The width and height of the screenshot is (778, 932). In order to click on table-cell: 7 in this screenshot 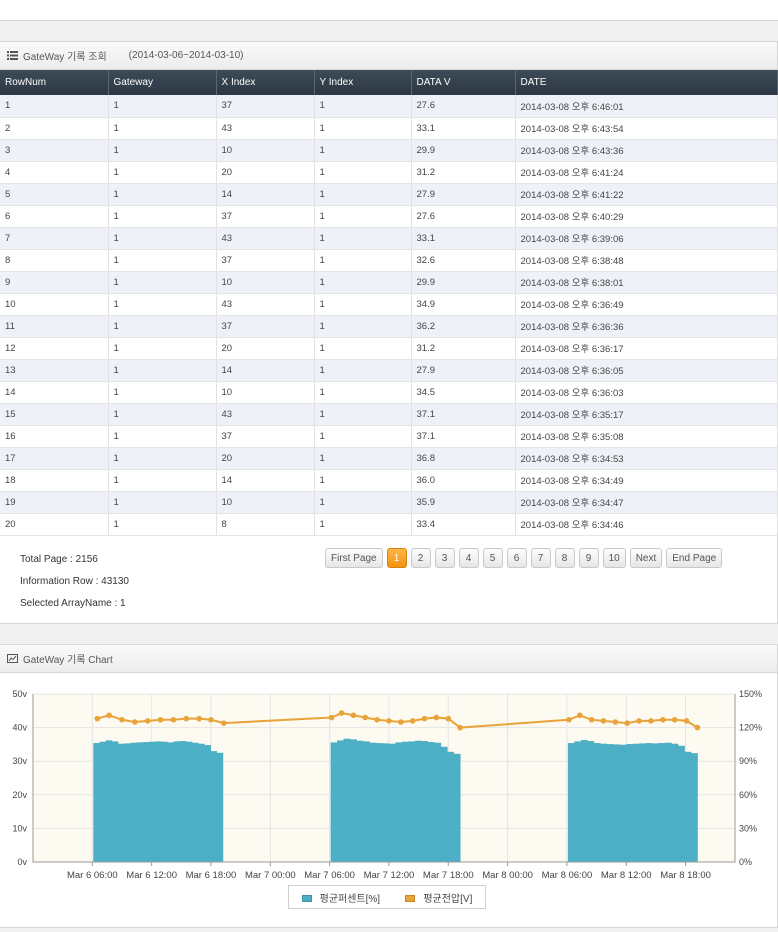, I will do `click(54, 238)`.